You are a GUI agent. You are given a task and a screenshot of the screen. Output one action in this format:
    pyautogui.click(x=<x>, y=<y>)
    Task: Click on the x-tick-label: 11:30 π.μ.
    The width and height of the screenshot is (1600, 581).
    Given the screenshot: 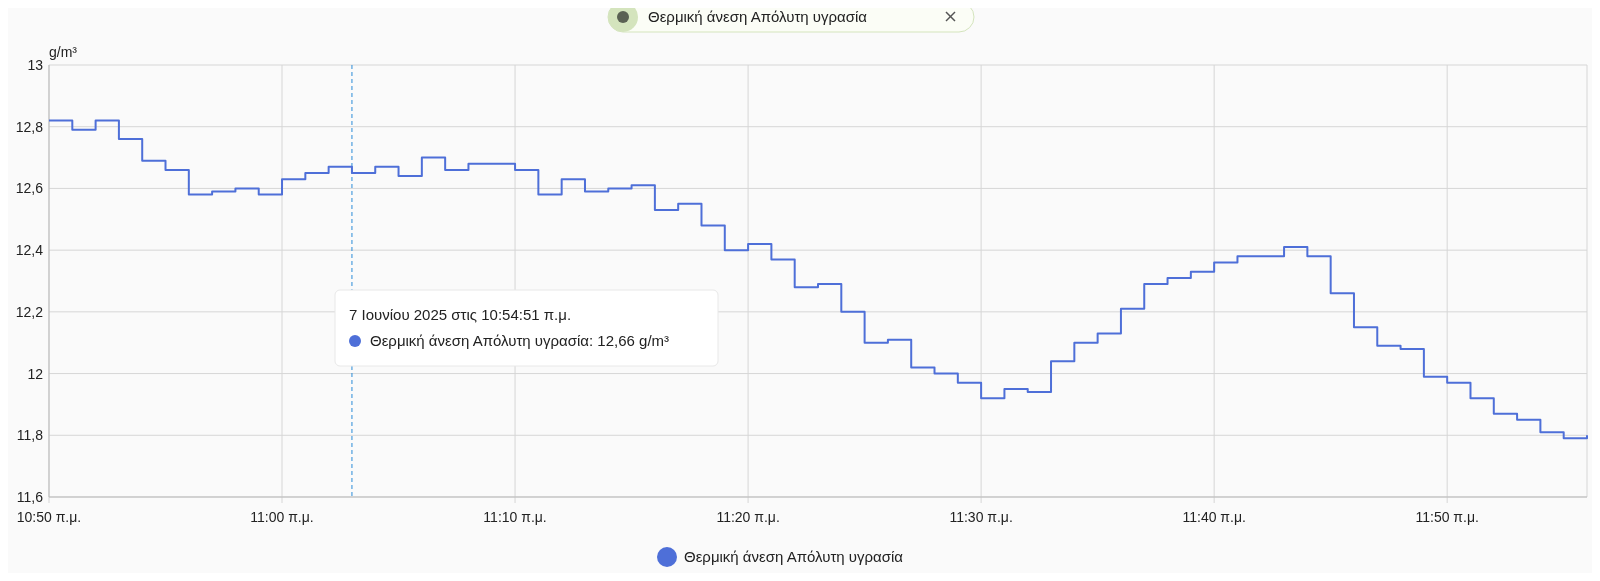 What is the action you would take?
    pyautogui.click(x=981, y=517)
    